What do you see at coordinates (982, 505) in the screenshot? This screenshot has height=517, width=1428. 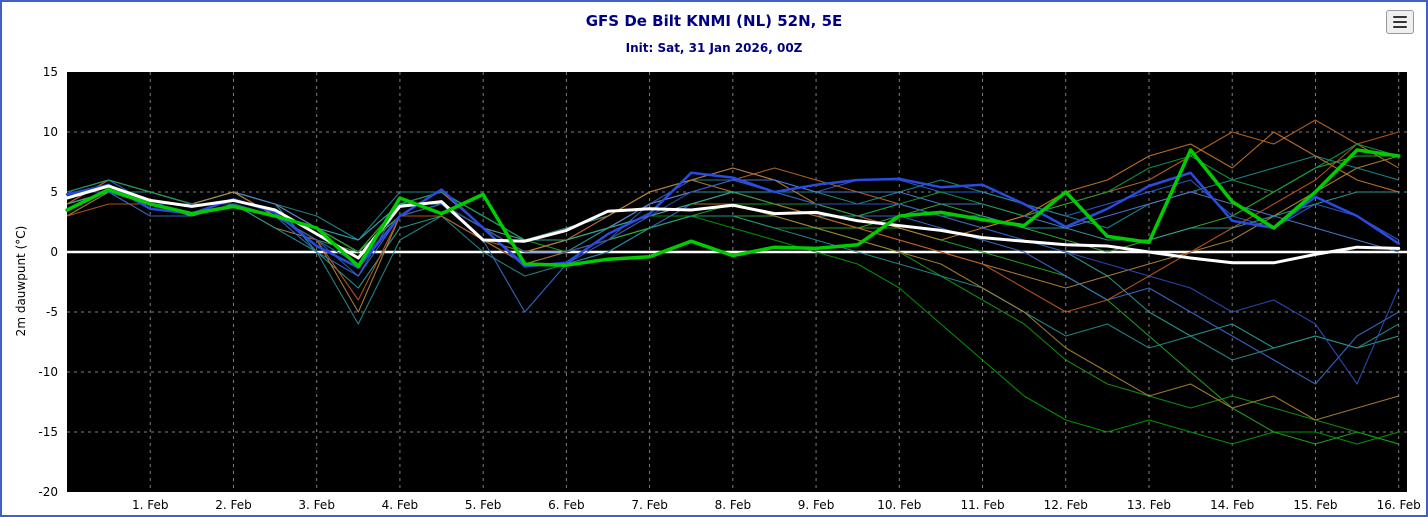 I see `x-tick-label: 11. Feb` at bounding box center [982, 505].